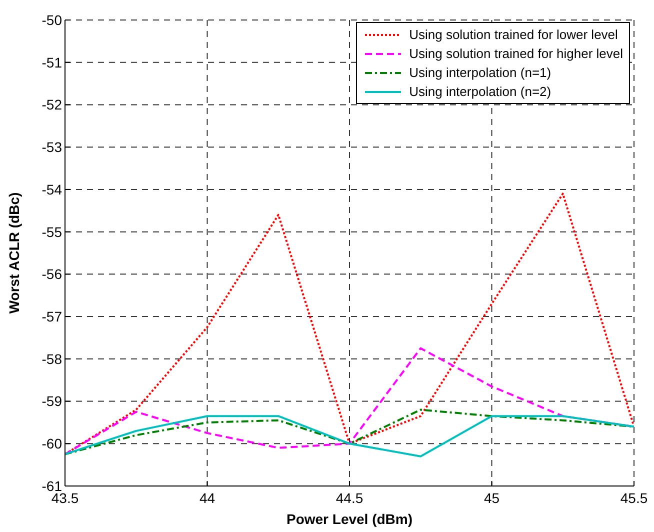 The width and height of the screenshot is (654, 532). I want to click on x-tick-label: 45.5, so click(634, 498).